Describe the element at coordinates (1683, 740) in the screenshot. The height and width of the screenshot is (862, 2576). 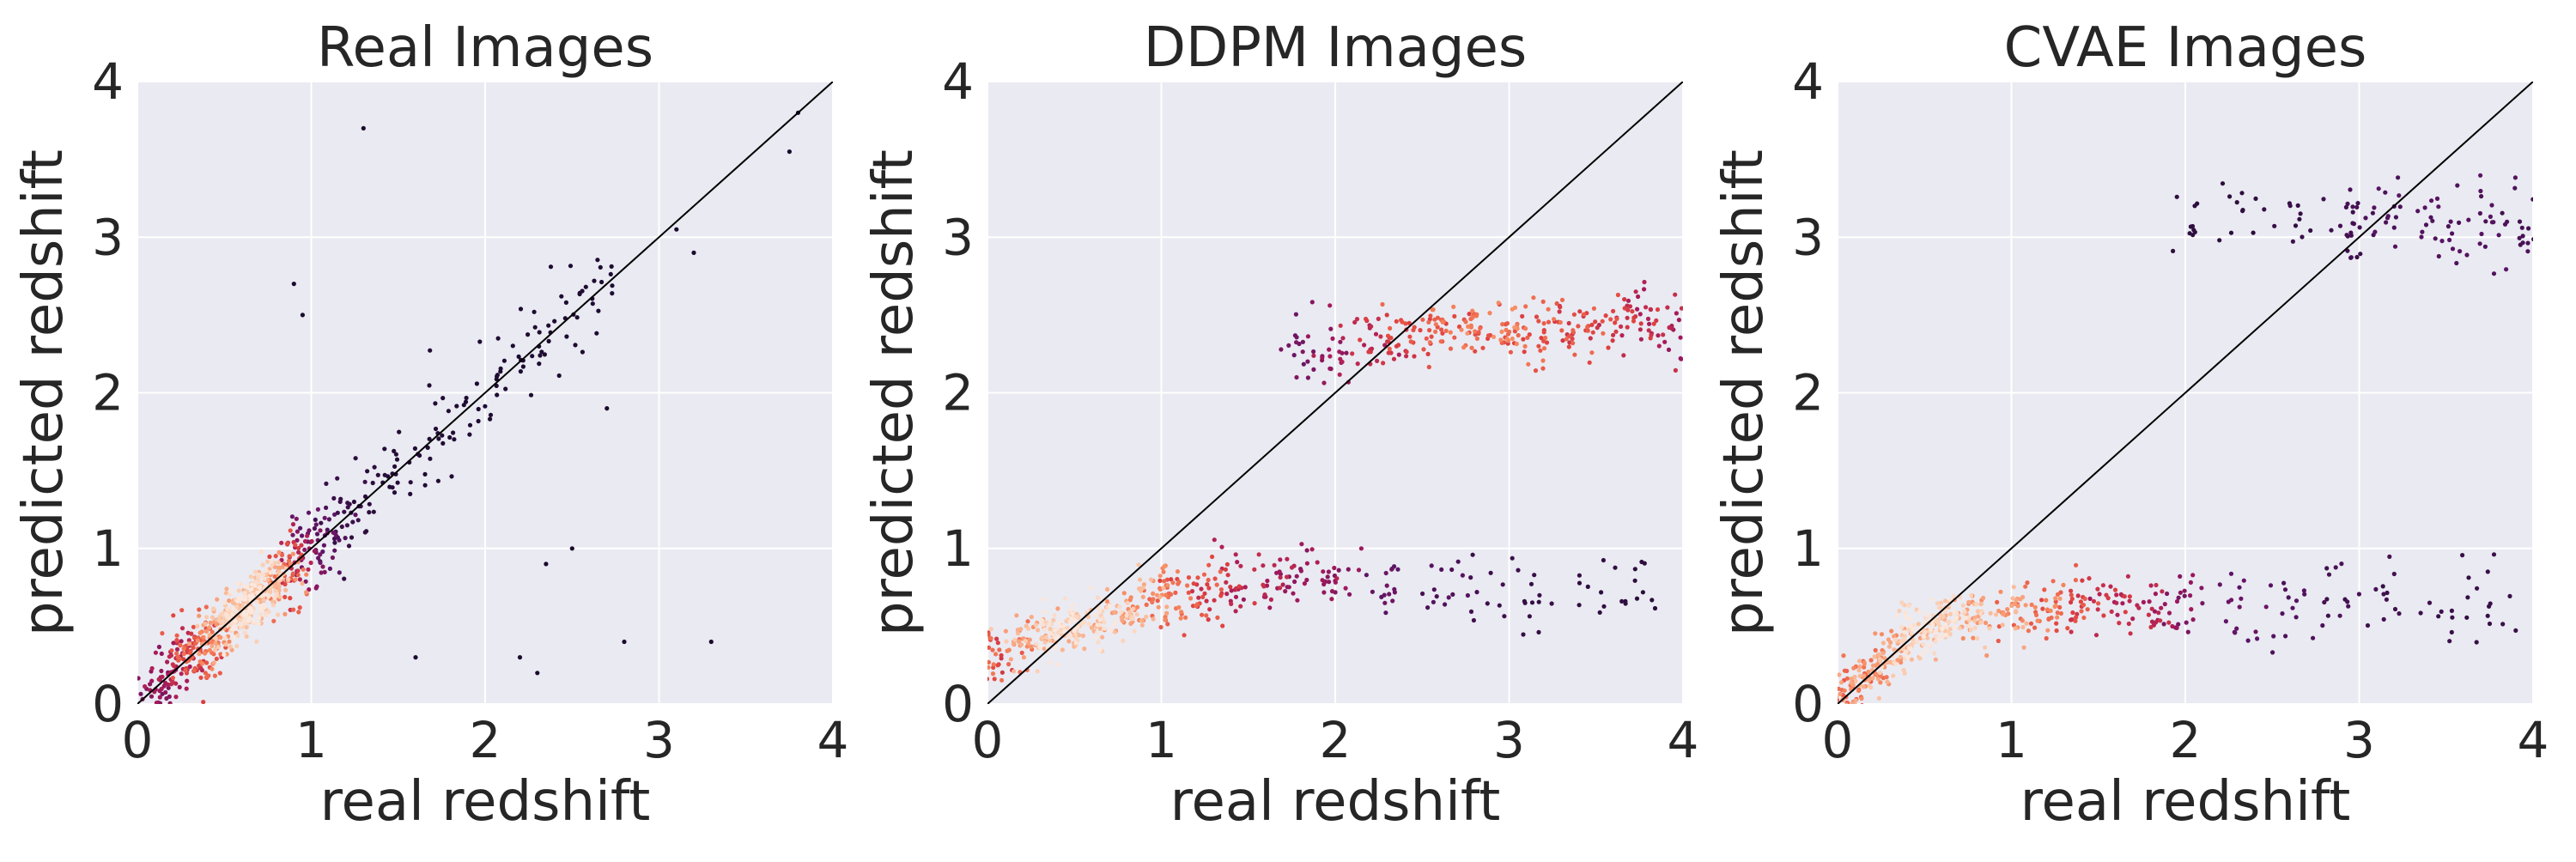
I see `x-tick-label: 4` at that location.